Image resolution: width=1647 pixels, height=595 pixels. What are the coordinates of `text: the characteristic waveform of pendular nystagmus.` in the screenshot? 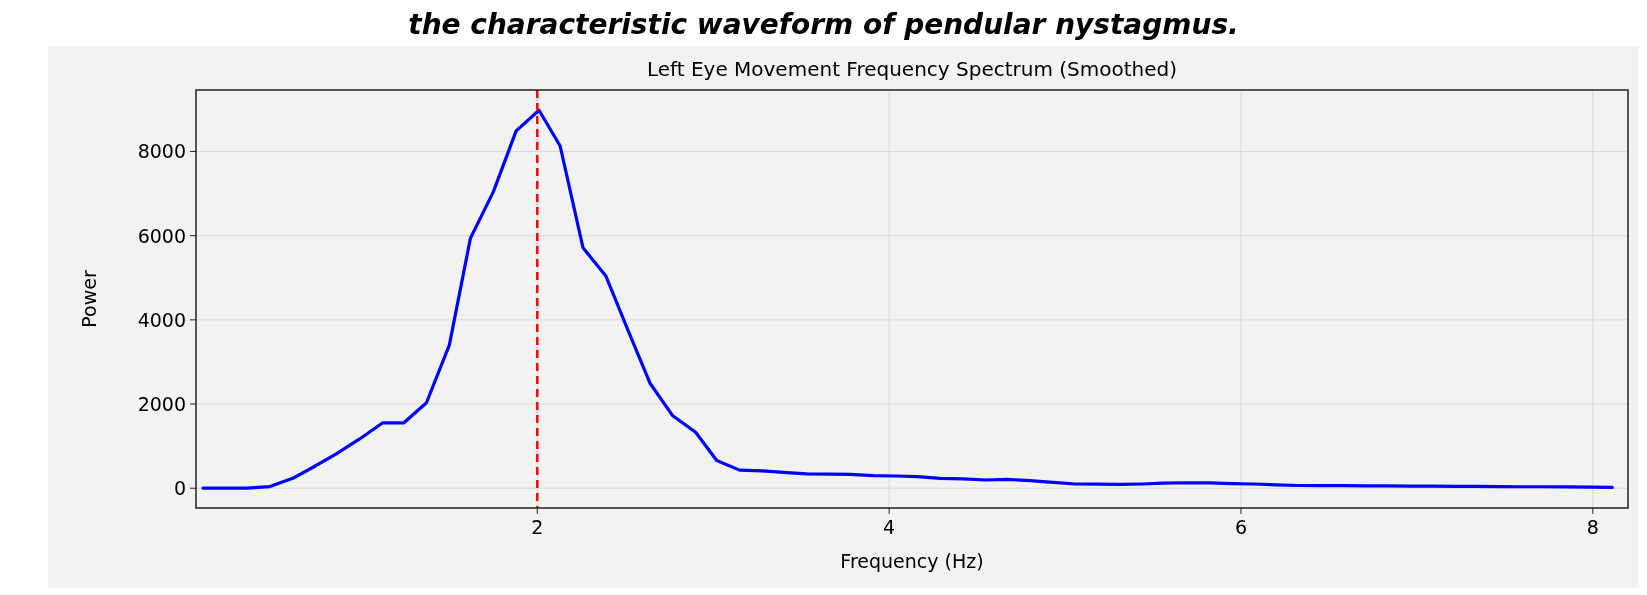 It's located at (823, 24).